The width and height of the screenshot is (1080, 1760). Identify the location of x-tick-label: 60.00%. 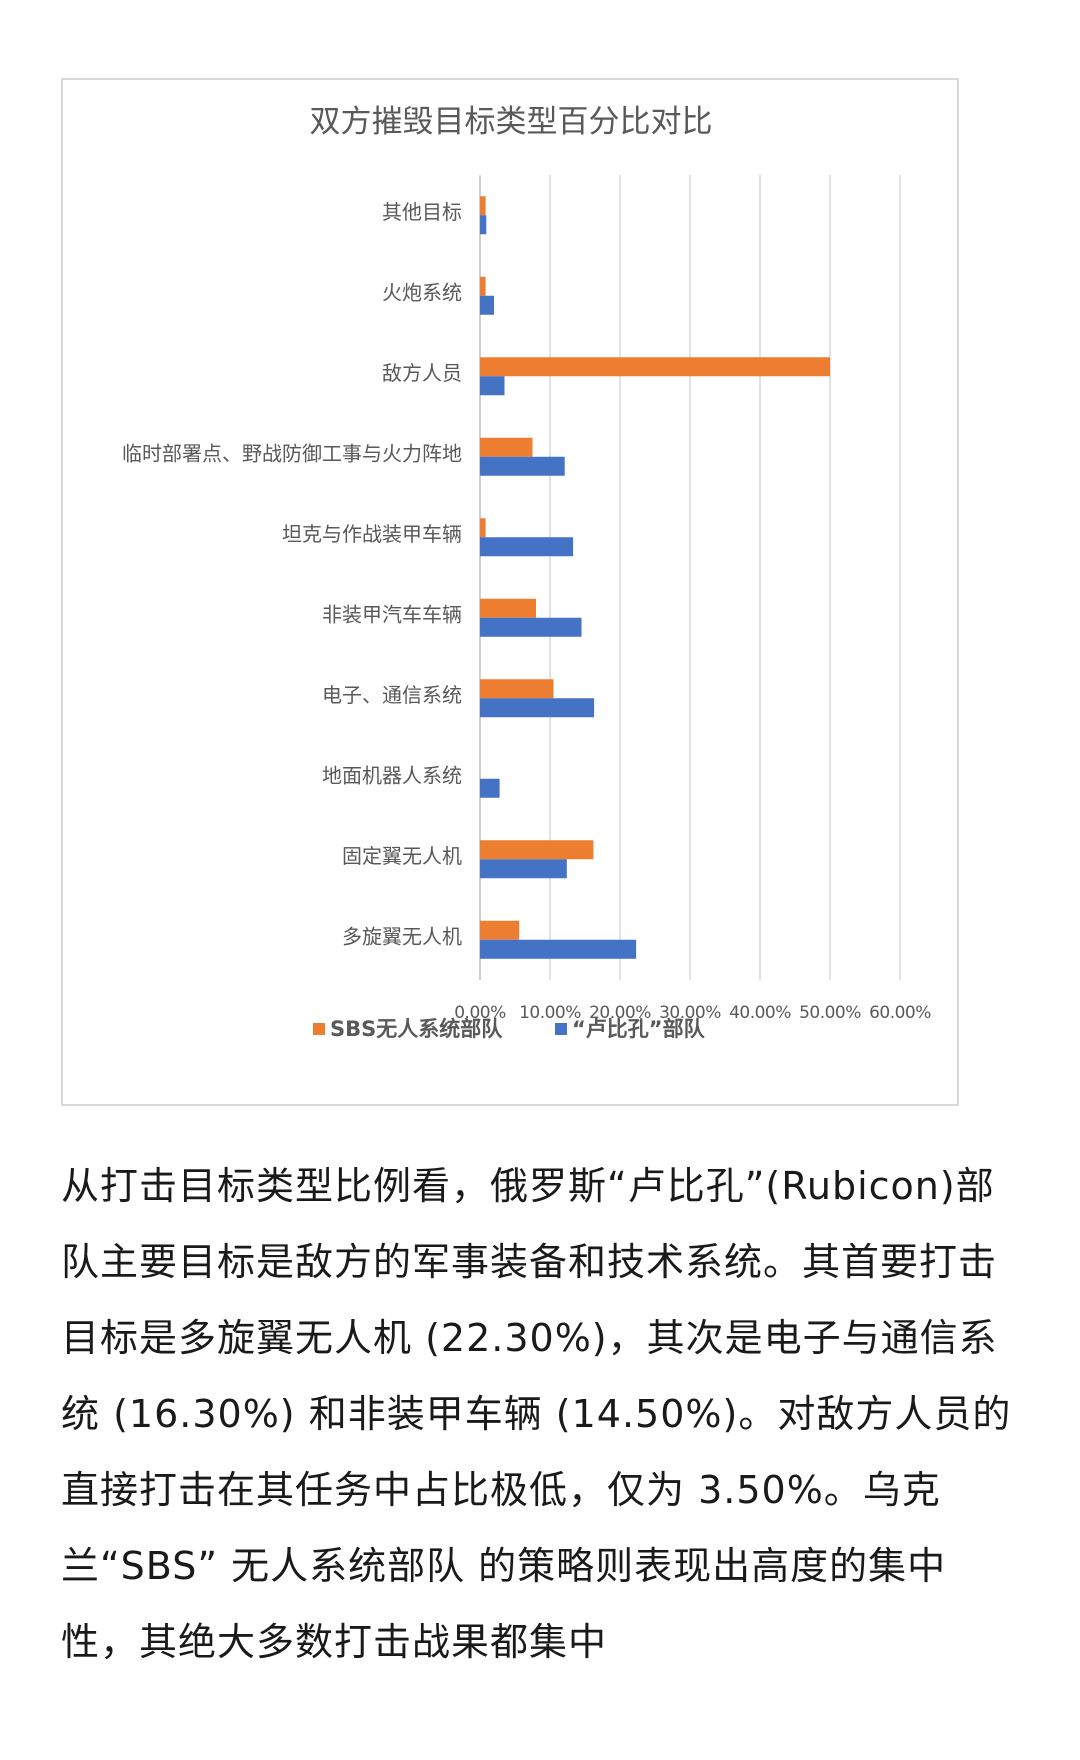
(900, 1013).